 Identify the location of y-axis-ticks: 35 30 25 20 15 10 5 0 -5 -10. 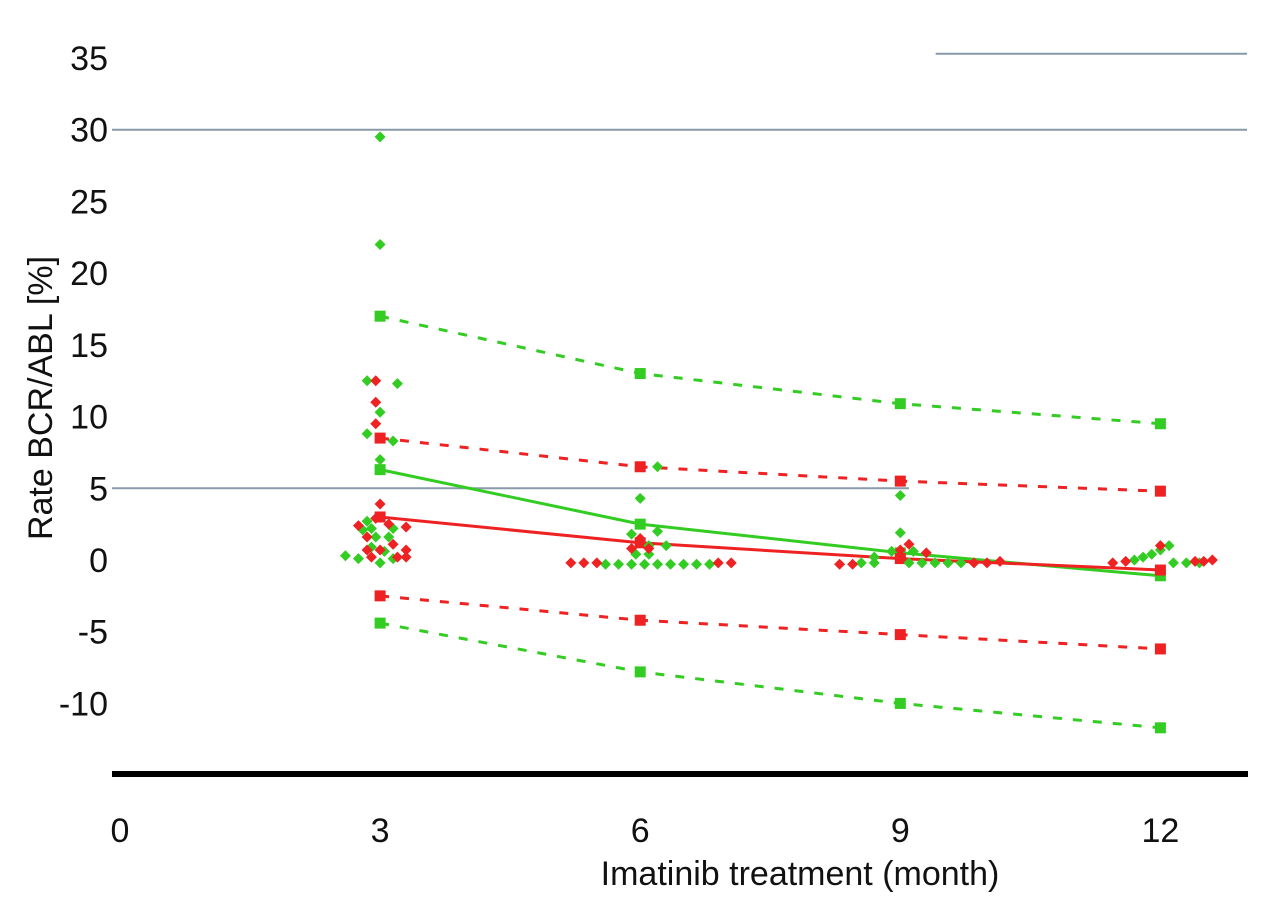
(83, 381).